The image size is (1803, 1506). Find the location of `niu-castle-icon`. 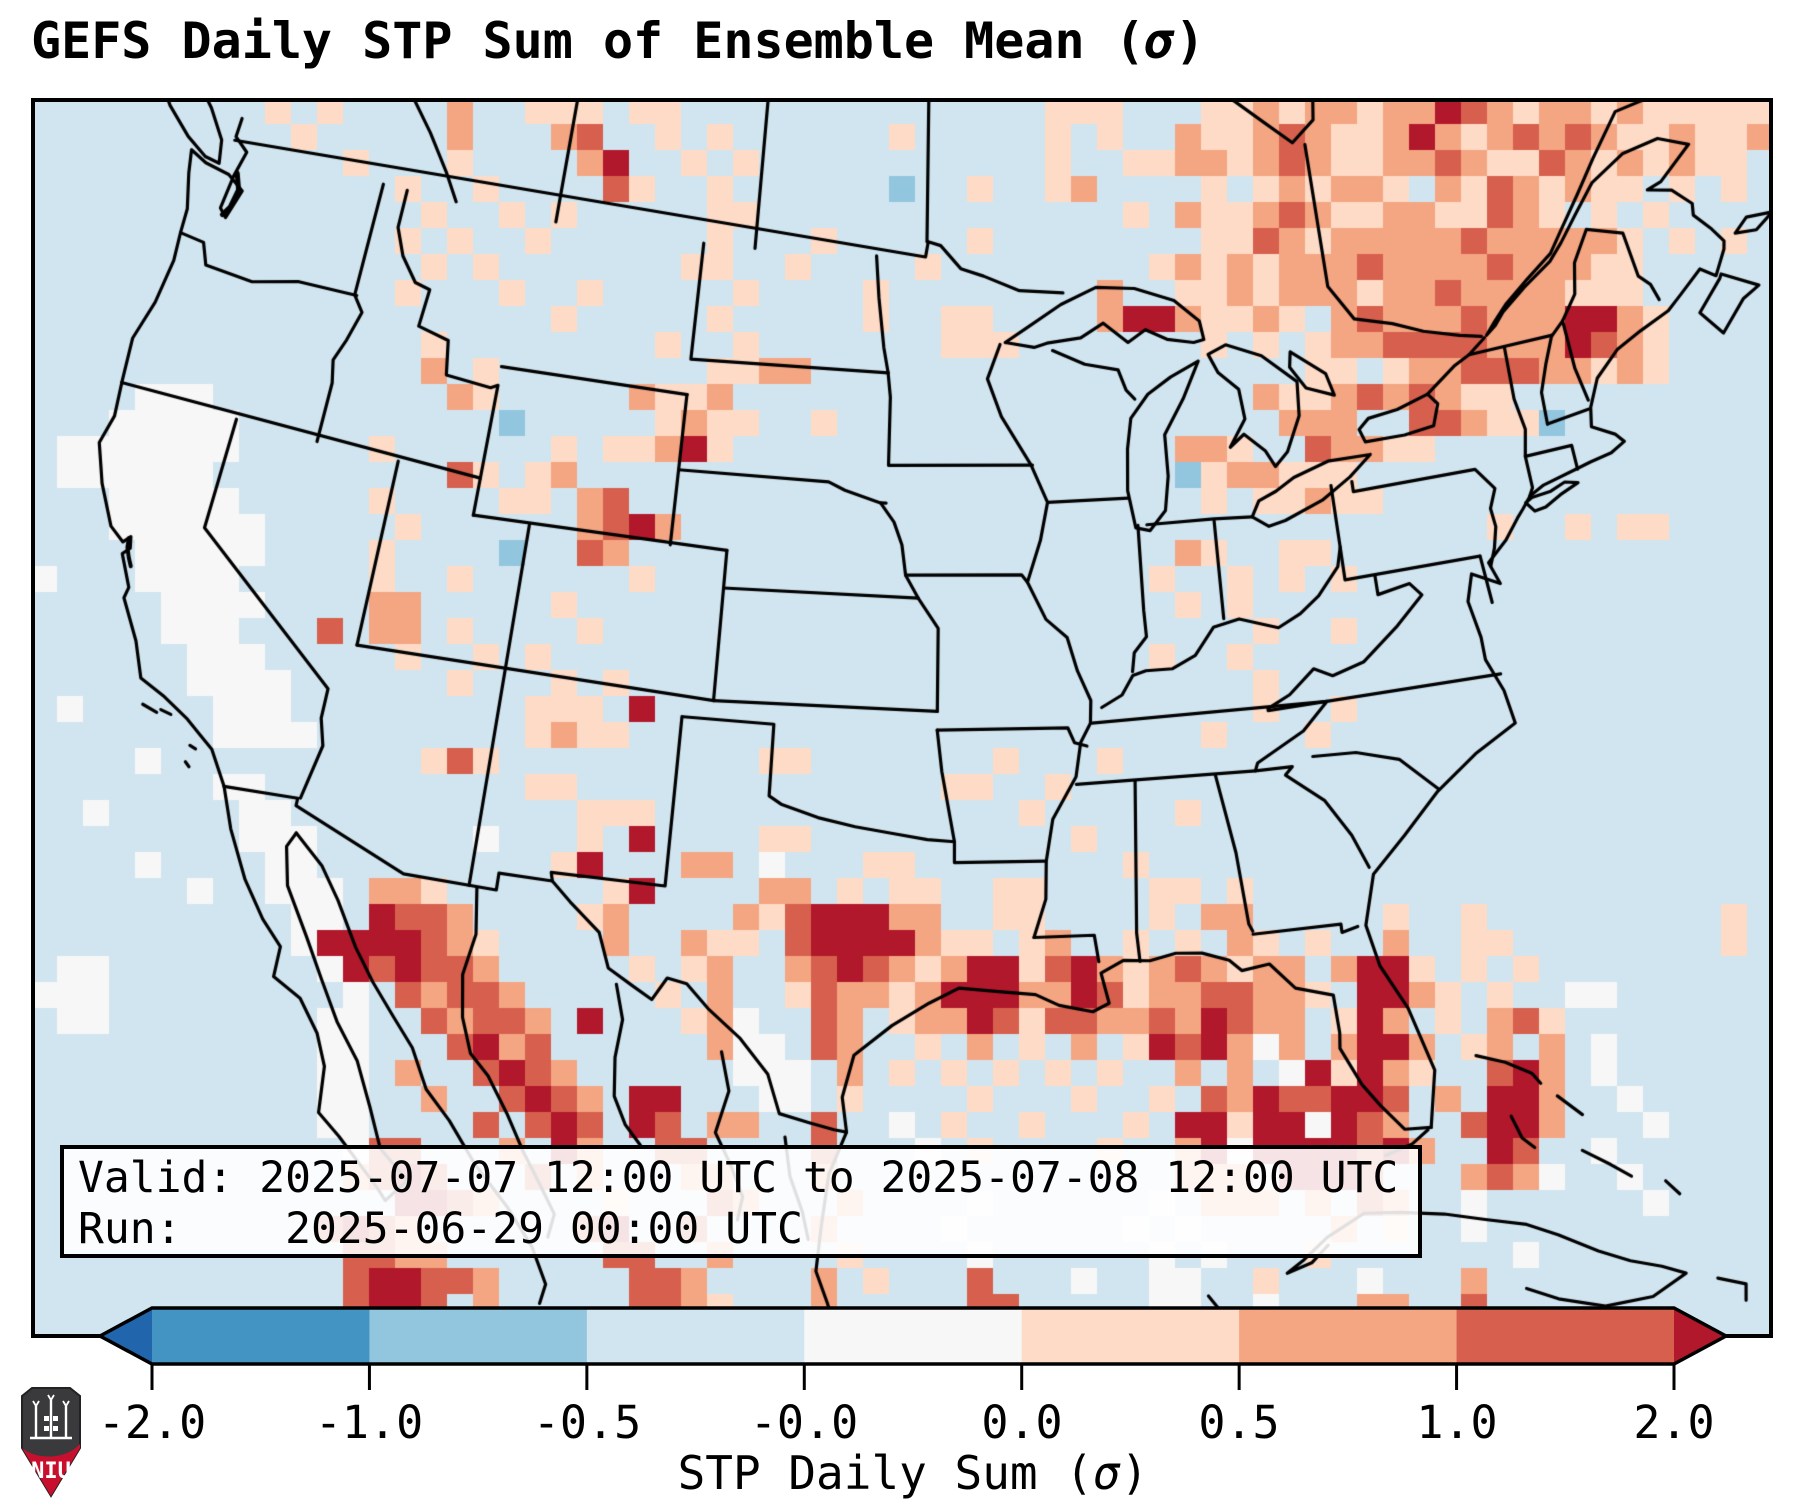

niu-castle-icon is located at coordinates (51, 1417).